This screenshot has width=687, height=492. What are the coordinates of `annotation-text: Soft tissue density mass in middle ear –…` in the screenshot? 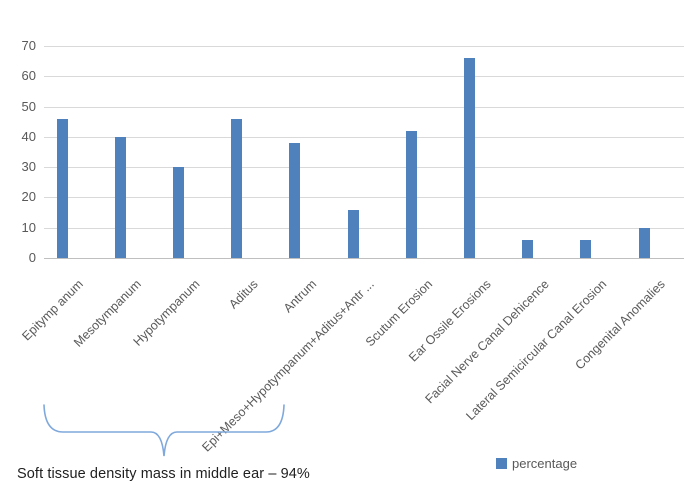 It's located at (163, 474).